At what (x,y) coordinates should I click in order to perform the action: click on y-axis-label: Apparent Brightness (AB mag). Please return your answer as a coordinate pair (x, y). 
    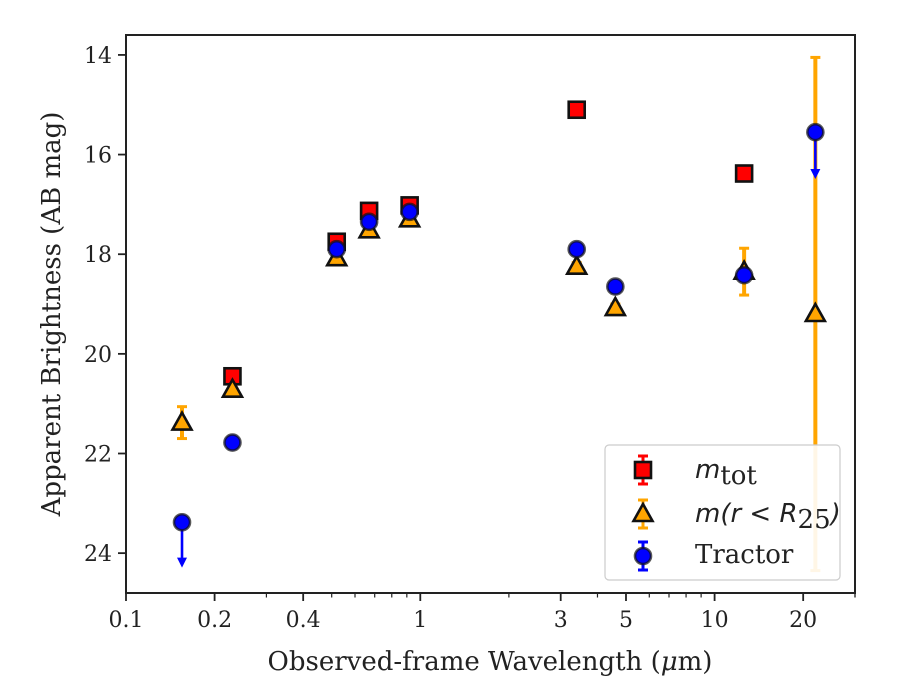
    Looking at the image, I should click on (52, 315).